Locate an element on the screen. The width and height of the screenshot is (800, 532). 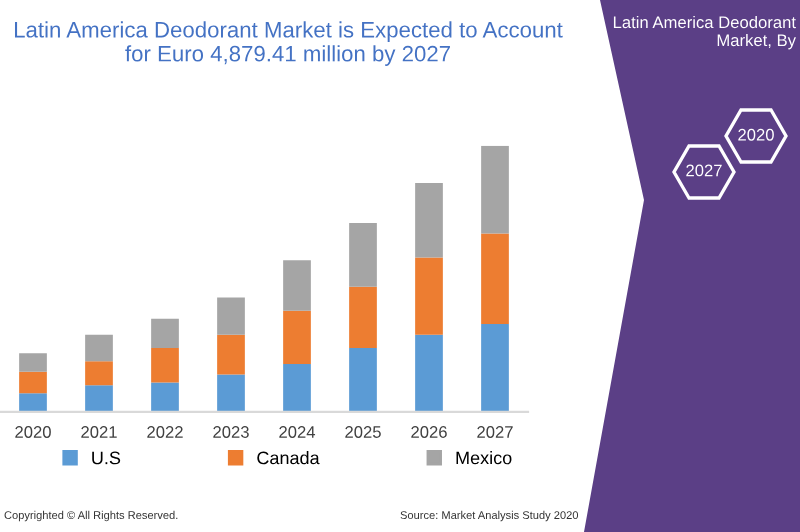
legend-label: U.S is located at coordinates (106, 458).